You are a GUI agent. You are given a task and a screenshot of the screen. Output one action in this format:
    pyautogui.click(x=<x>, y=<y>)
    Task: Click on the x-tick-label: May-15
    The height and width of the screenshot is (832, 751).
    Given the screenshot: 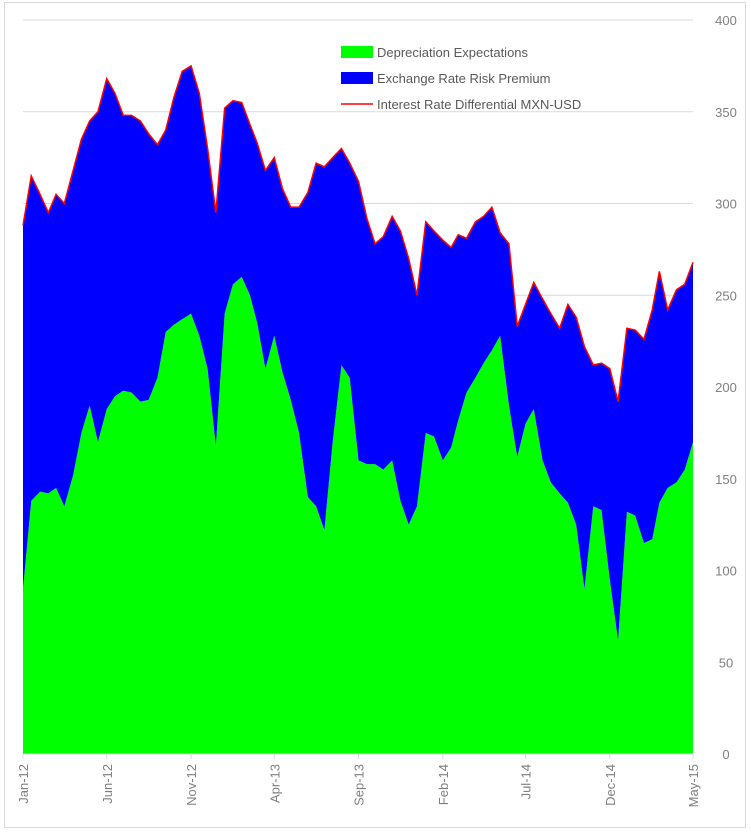 What is the action you would take?
    pyautogui.click(x=693, y=785)
    